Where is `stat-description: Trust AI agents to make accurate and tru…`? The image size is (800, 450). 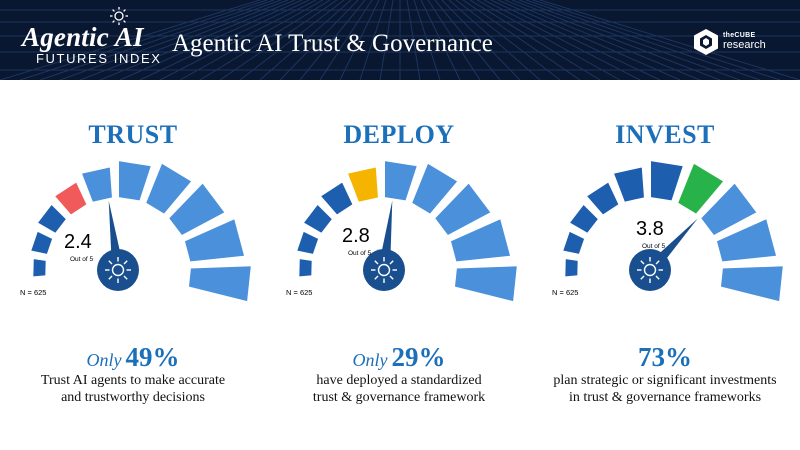
stat-description: Trust AI agents to make accurate and tru… is located at coordinates (133, 389).